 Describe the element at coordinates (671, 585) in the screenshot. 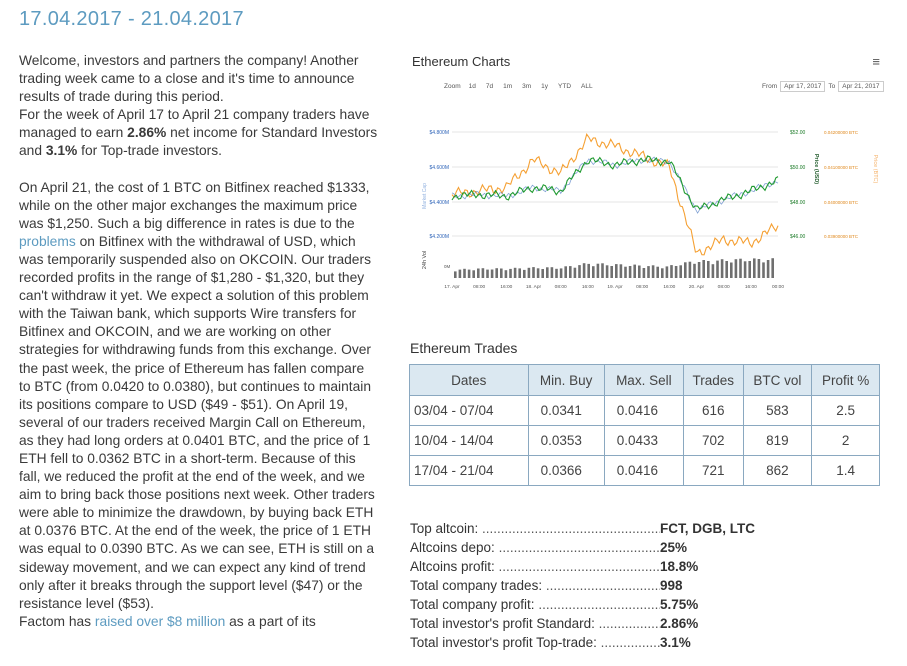

I see `stat-value: 998` at that location.